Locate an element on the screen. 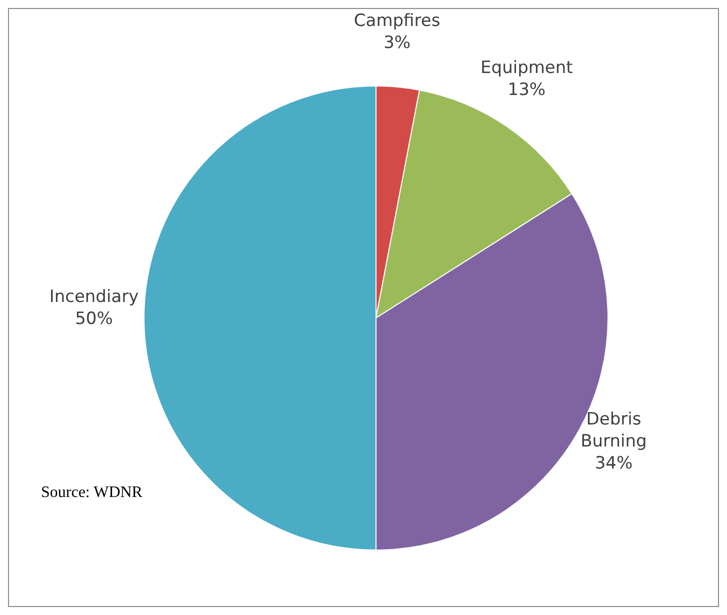  source-note: Source: WDNR is located at coordinates (91, 493).